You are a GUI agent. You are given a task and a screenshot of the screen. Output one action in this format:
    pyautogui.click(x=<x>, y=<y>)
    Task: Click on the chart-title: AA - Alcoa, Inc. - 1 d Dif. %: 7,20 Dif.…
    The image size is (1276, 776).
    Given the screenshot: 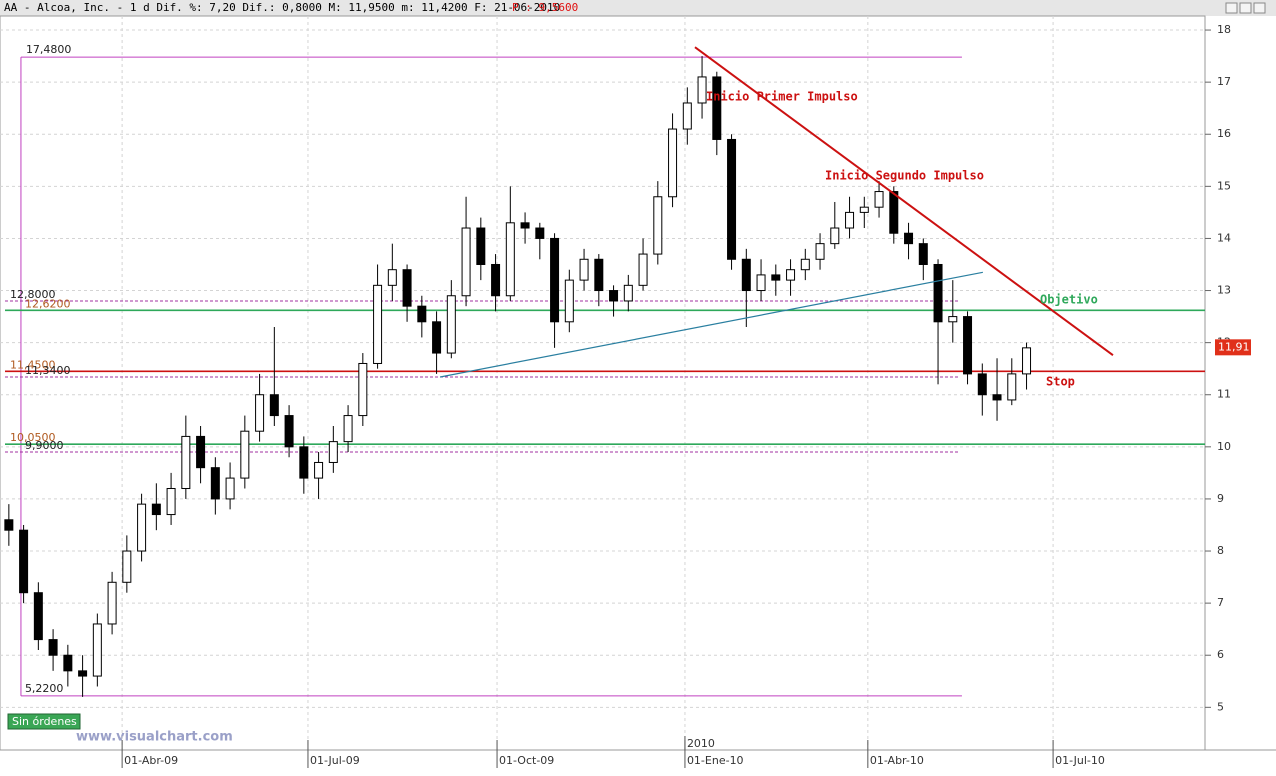 What is the action you would take?
    pyautogui.click(x=282, y=7)
    